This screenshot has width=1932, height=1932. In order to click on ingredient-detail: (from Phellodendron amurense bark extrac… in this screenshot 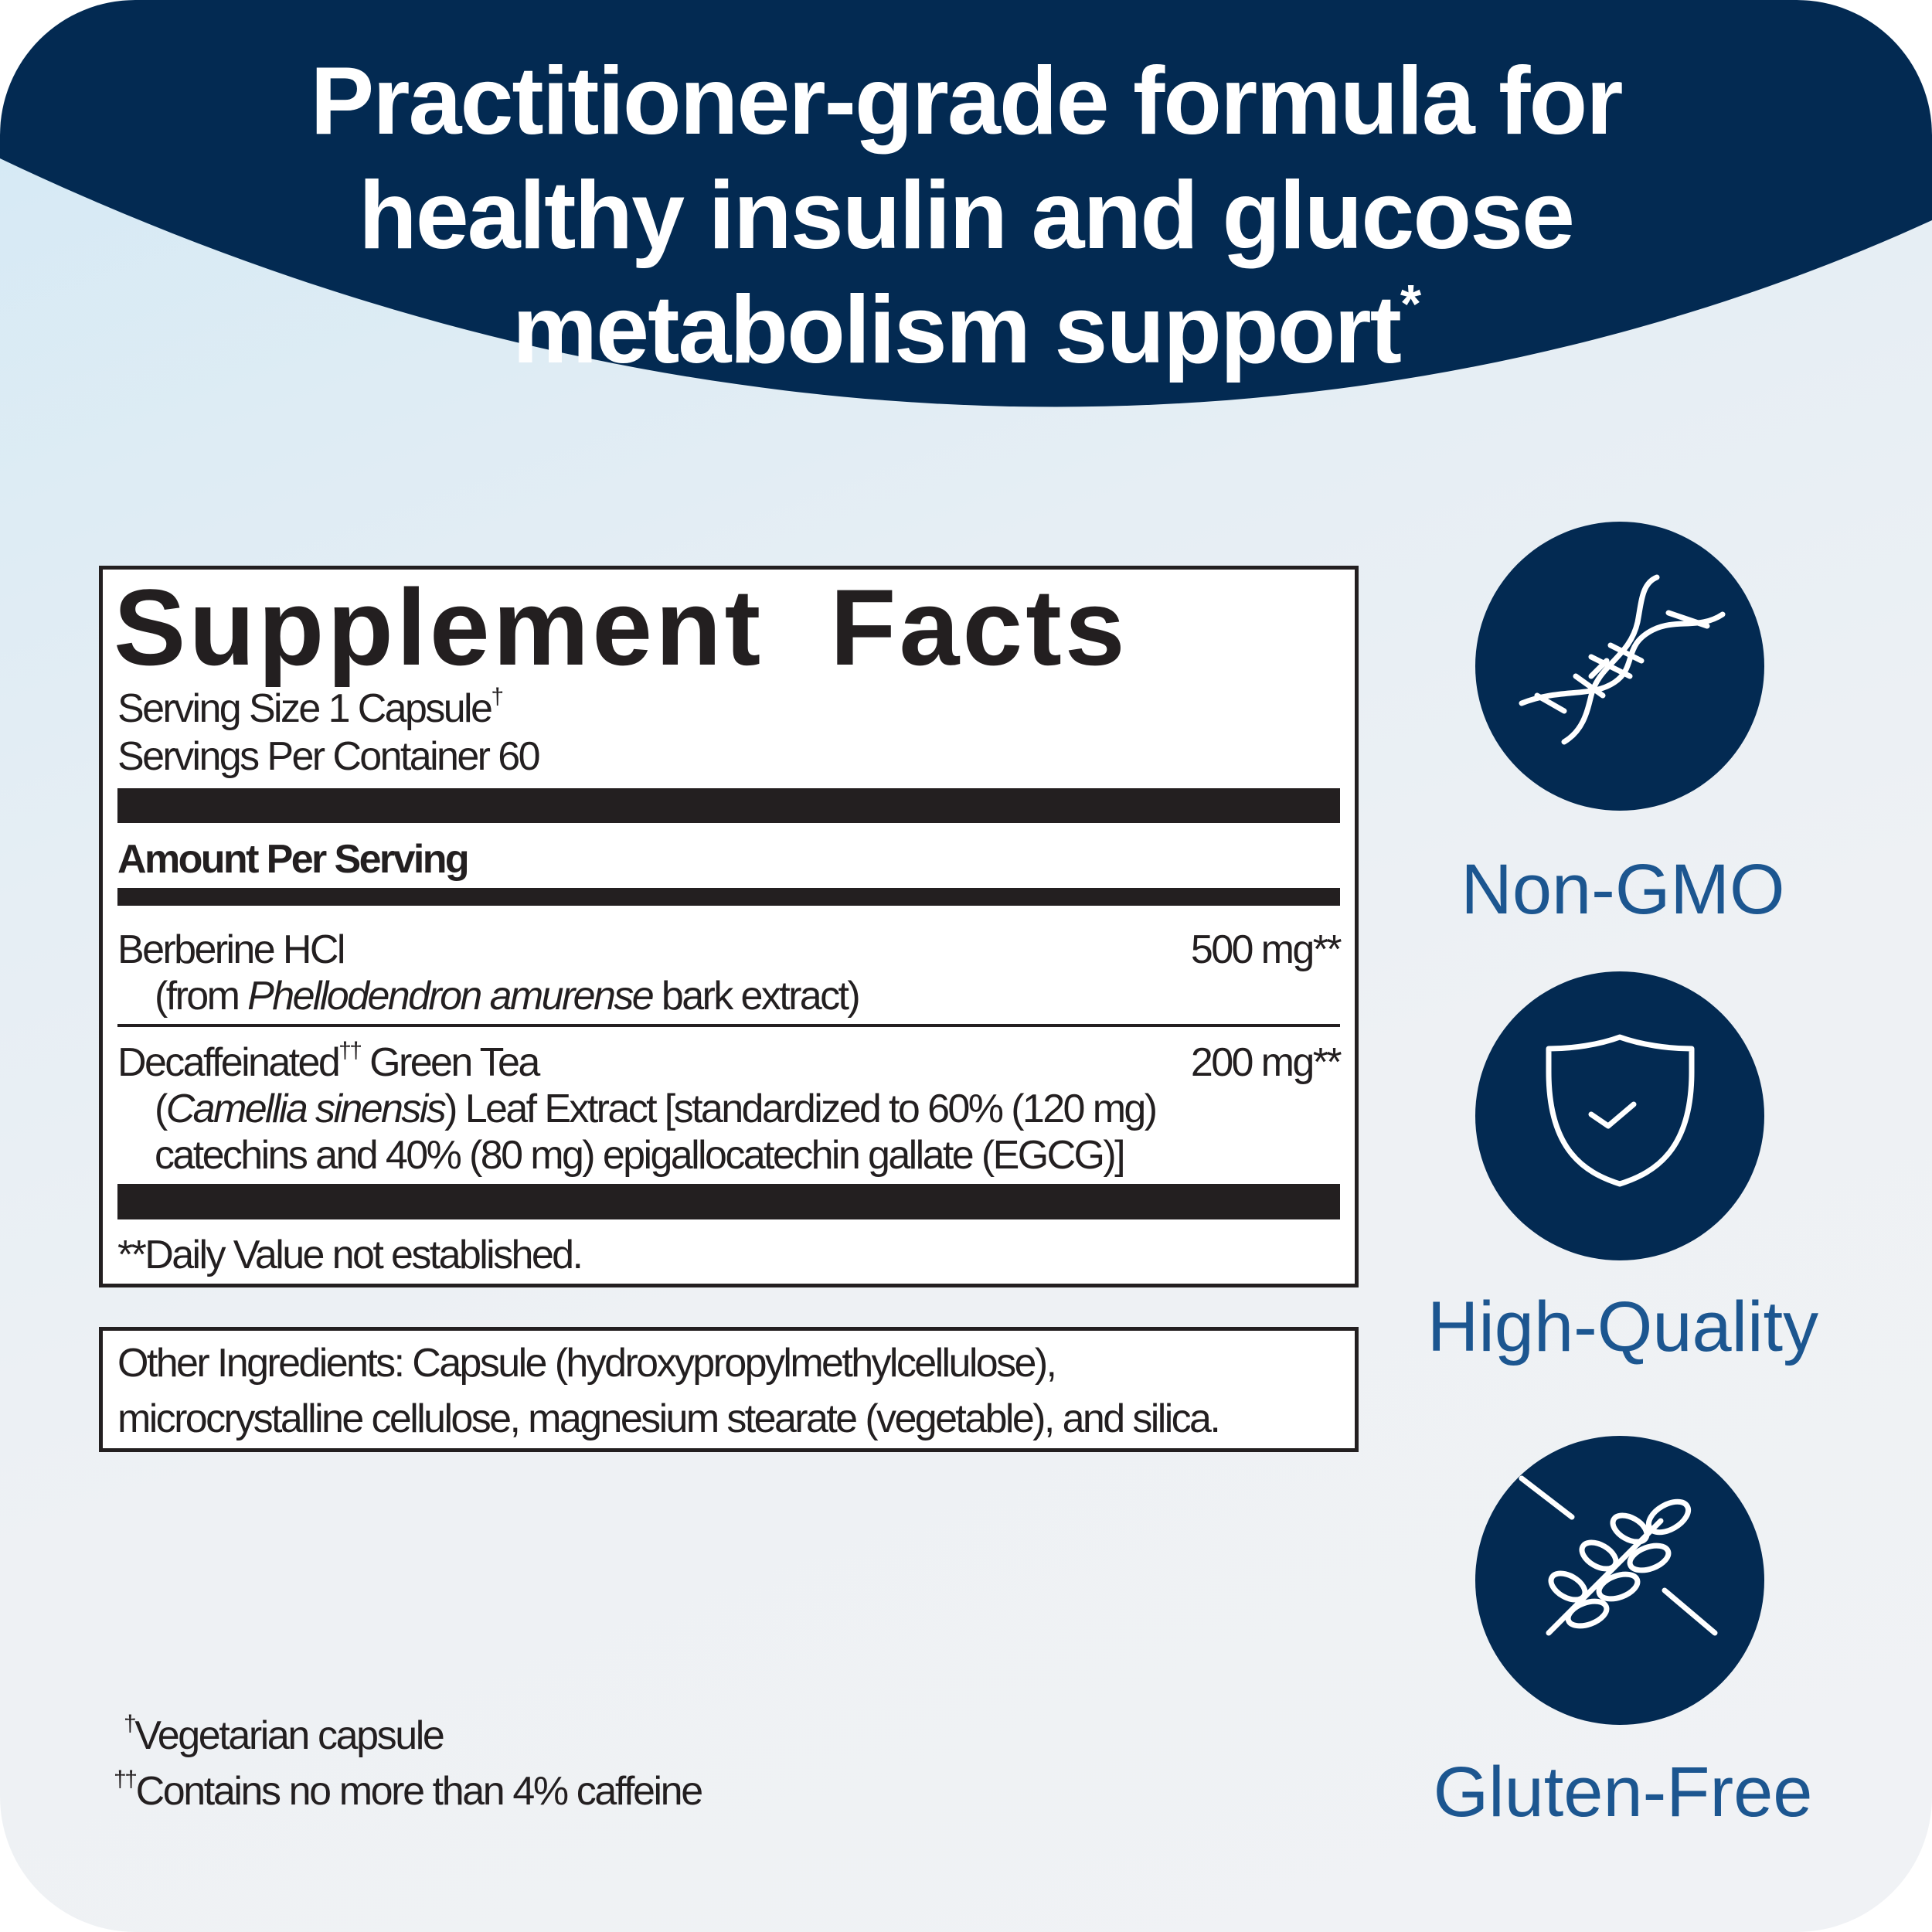, I will do `click(508, 997)`.